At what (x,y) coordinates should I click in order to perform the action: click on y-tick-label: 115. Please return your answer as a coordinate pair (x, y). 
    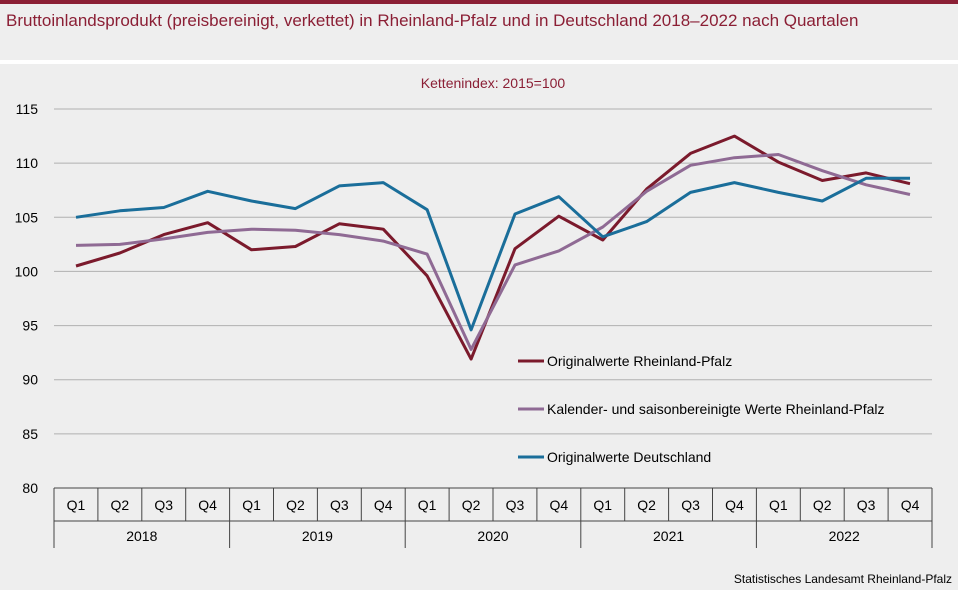
    Looking at the image, I should click on (27, 109).